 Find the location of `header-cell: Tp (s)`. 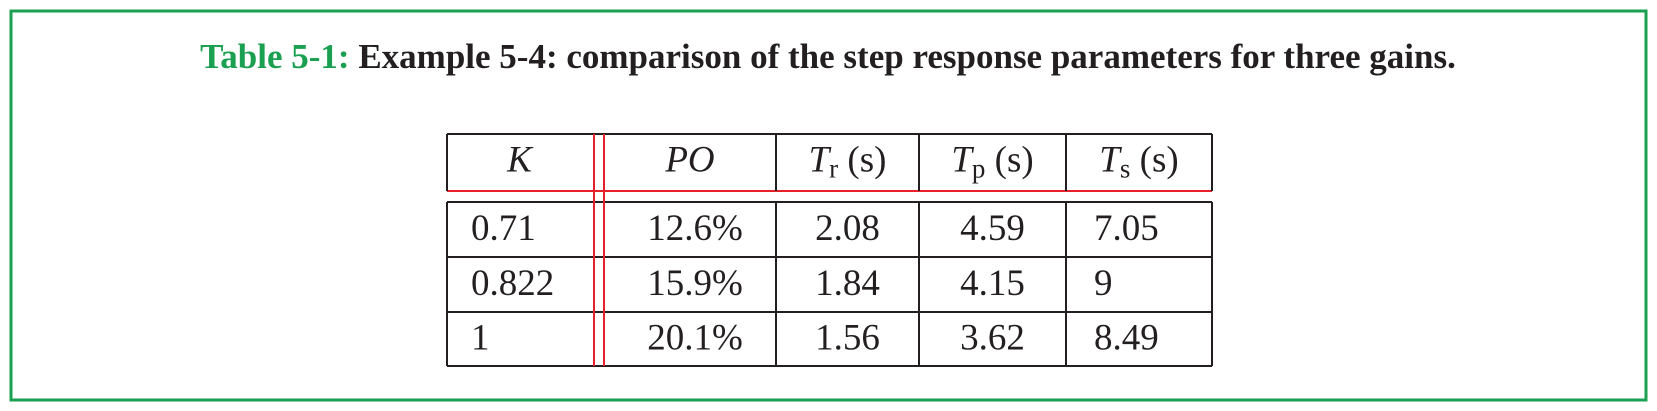

header-cell: Tp (s) is located at coordinates (992, 162).